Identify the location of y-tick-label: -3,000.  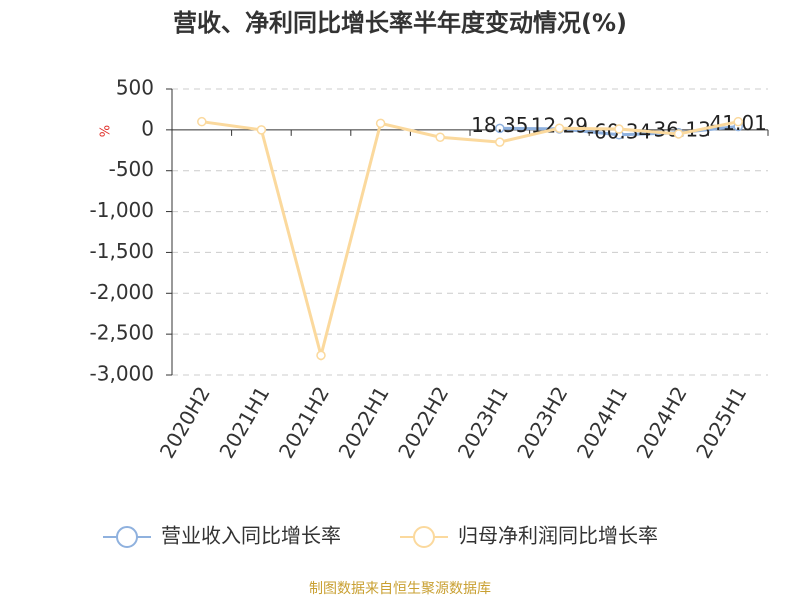
(122, 374).